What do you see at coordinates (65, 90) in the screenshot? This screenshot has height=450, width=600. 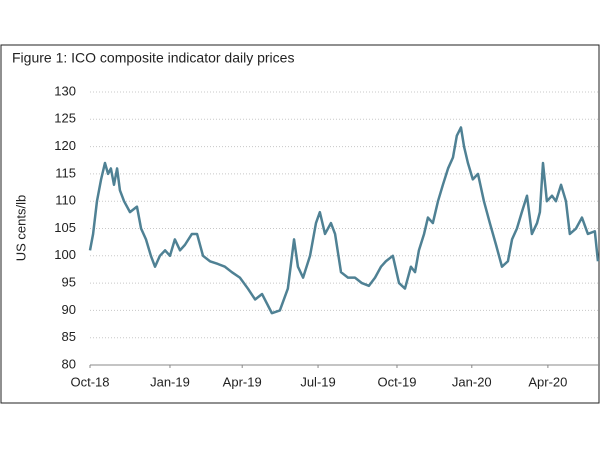 I see `y-tick-label: 130` at bounding box center [65, 90].